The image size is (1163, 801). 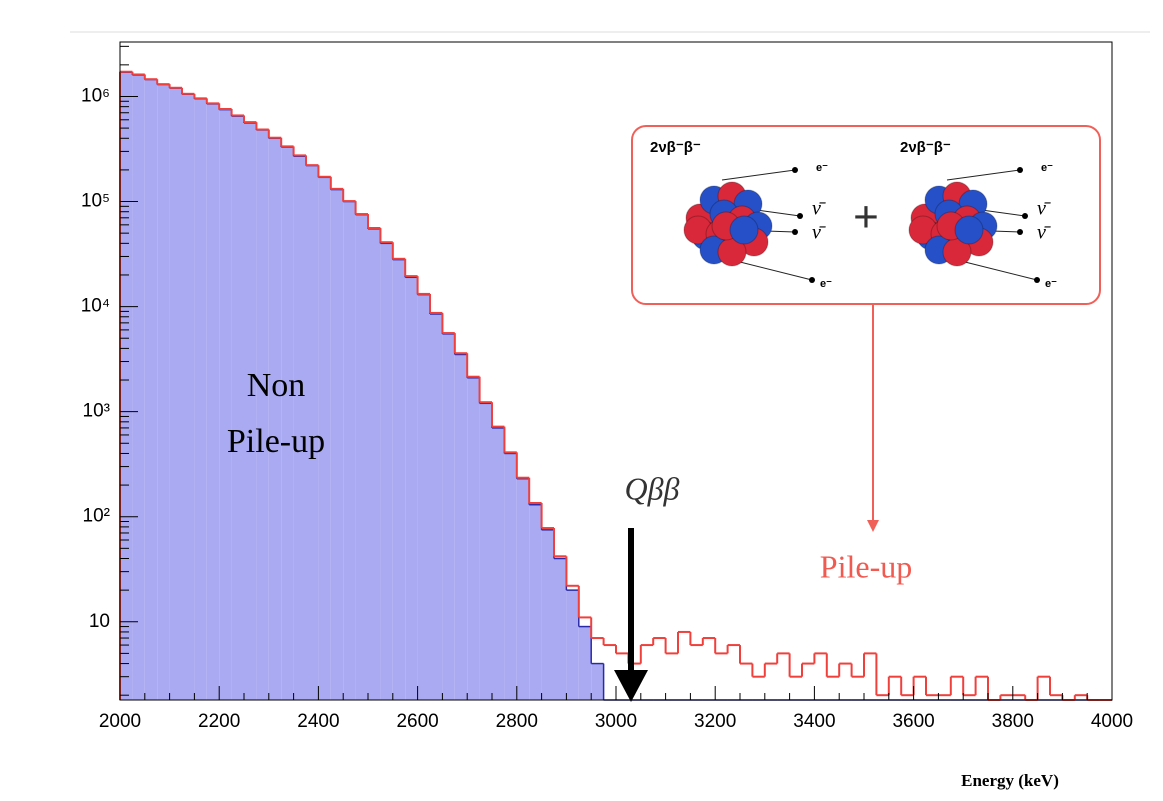 I want to click on inset-box, so click(x=866, y=215).